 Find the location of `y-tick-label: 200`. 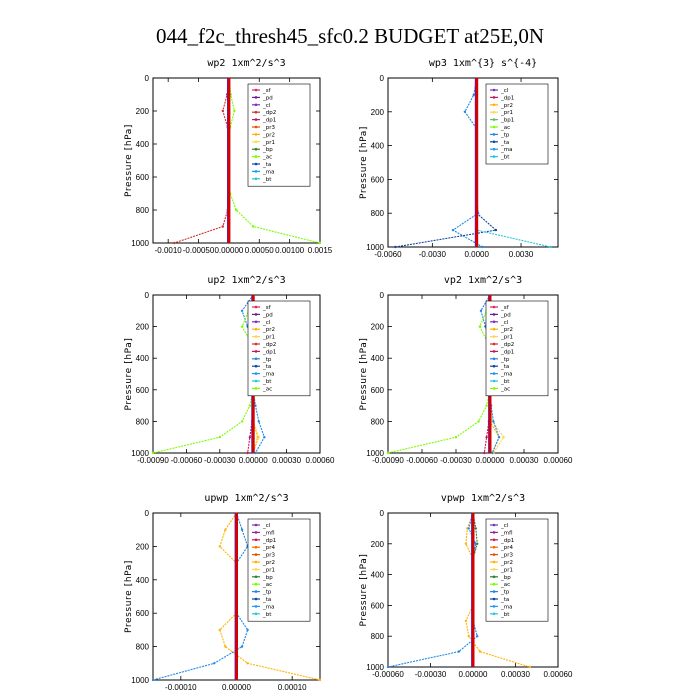

y-tick-label: 200 is located at coordinates (143, 546).